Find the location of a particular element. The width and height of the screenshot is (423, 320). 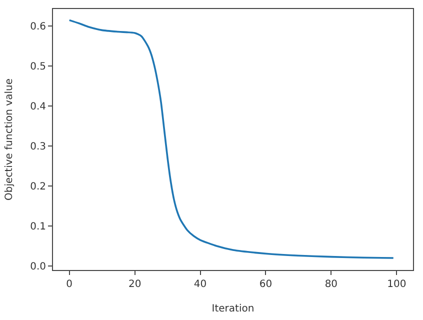

x-tick-label: 40 is located at coordinates (200, 284).